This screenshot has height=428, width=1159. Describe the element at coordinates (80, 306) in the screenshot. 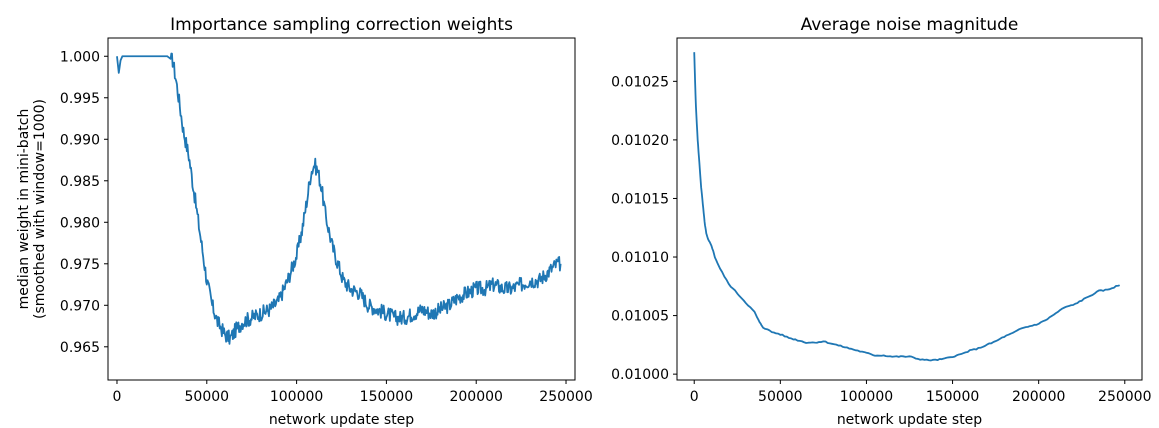

I see `y-tick-label: 0.970` at that location.